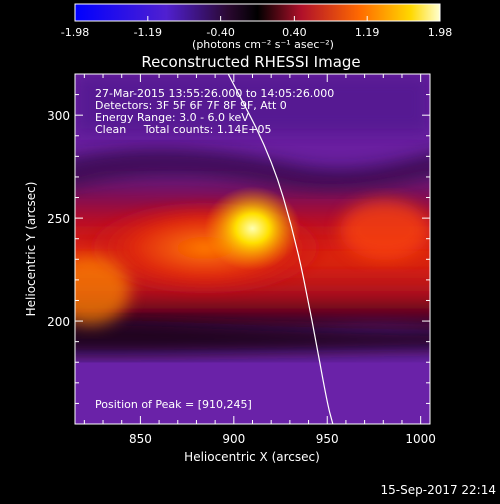  I want to click on y-axis-label: Heliocentric Y (arcsec), so click(31, 249).